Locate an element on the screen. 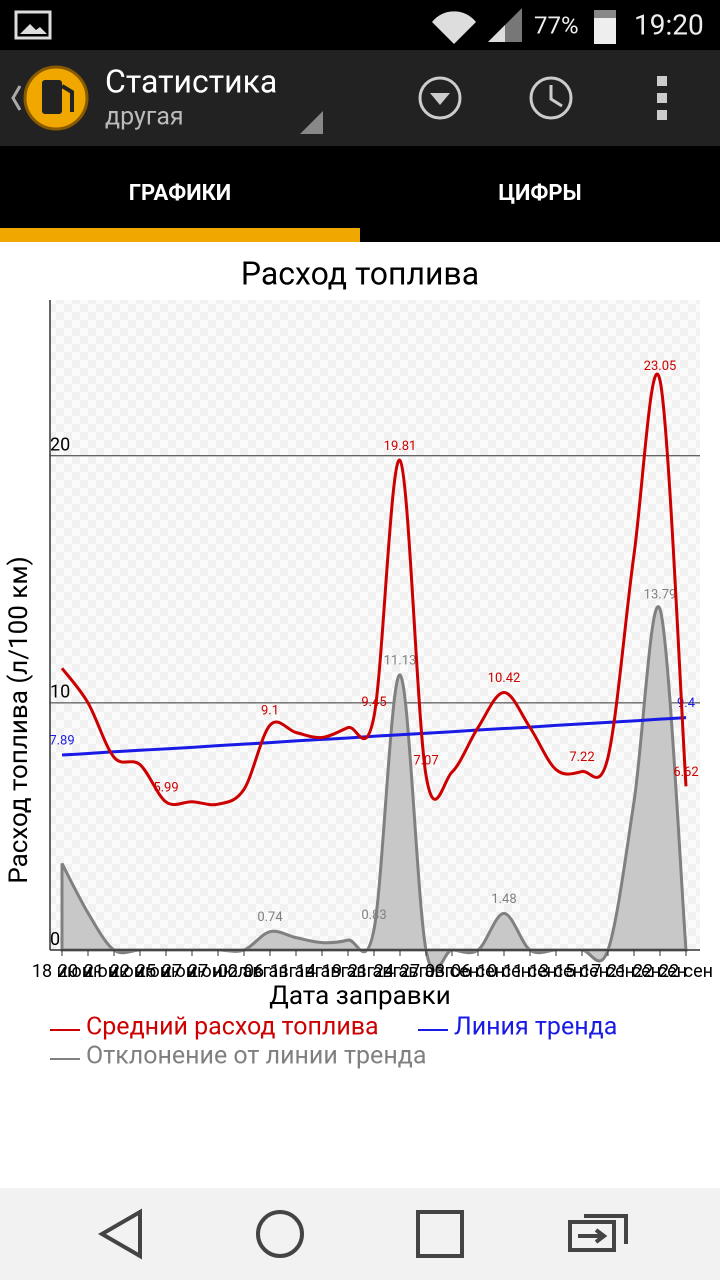 The width and height of the screenshot is (720, 1280). x-tick-label: 19 авг is located at coordinates (348, 971).